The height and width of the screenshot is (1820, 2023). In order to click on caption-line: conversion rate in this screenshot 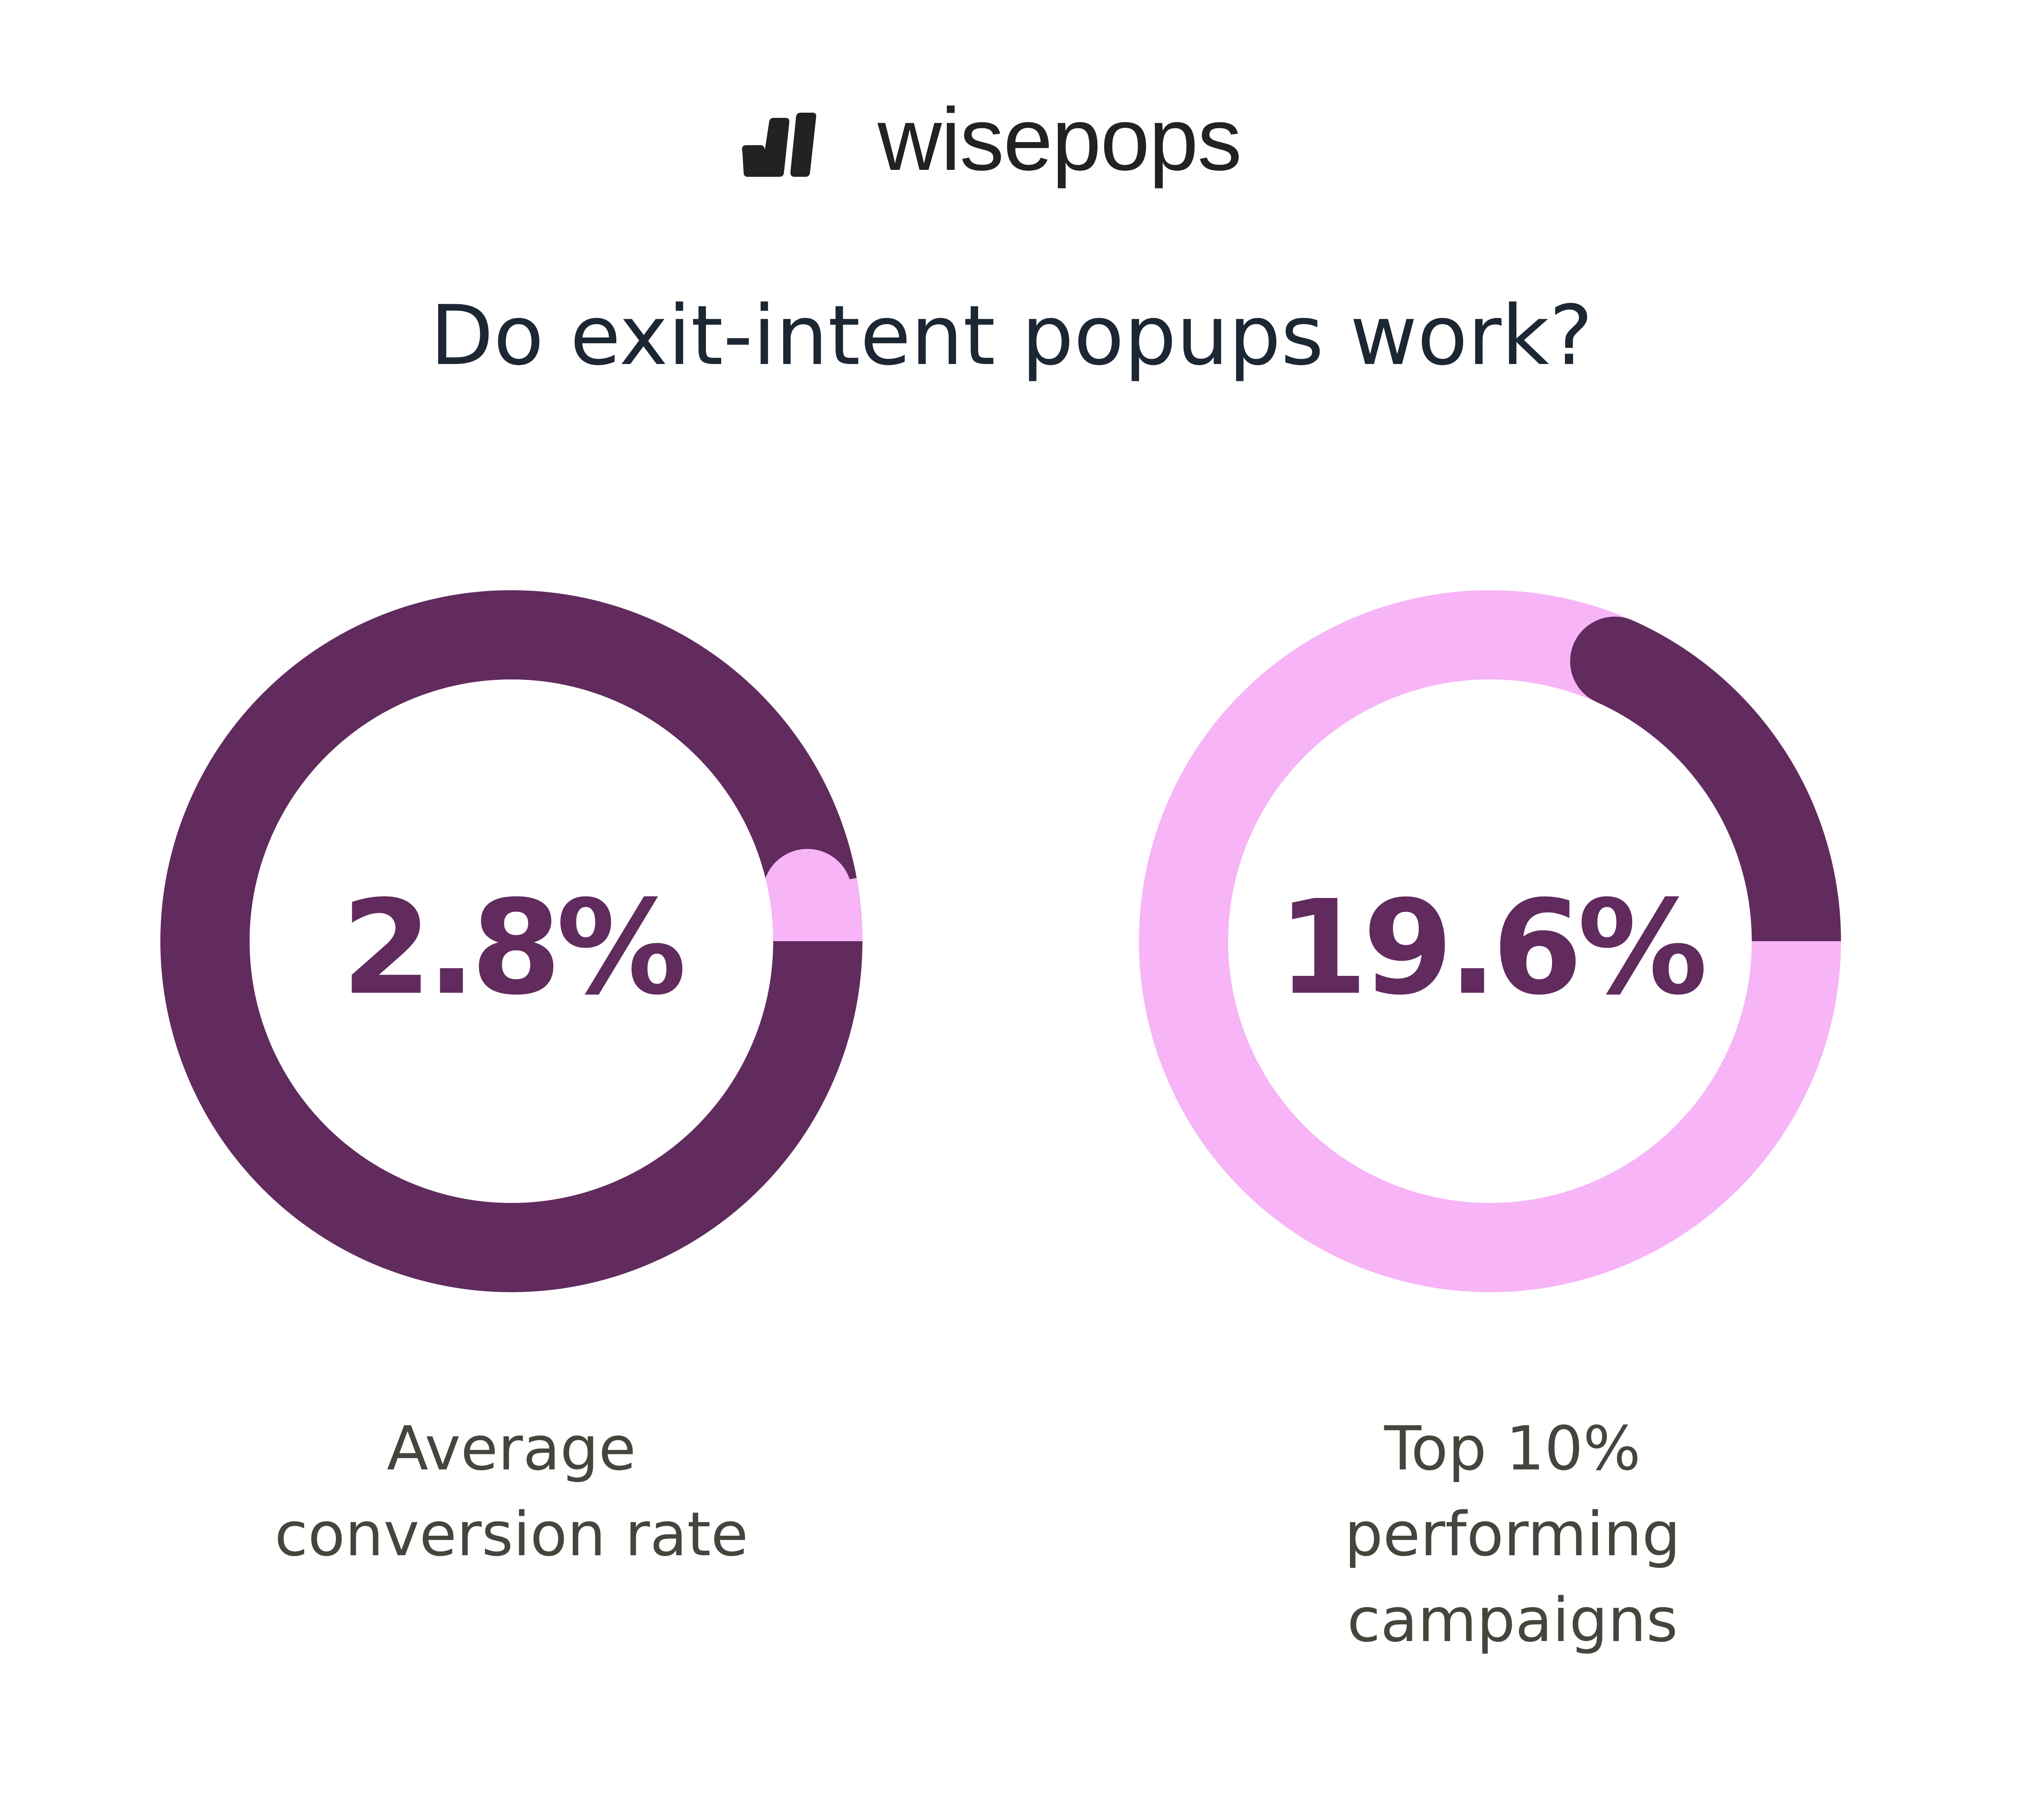, I will do `click(511, 1534)`.